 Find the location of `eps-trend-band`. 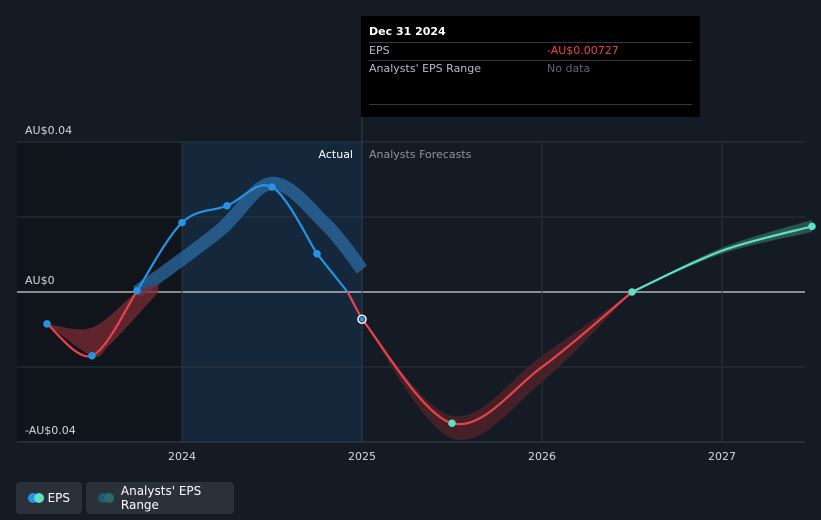

eps-trend-band is located at coordinates (250, 237).